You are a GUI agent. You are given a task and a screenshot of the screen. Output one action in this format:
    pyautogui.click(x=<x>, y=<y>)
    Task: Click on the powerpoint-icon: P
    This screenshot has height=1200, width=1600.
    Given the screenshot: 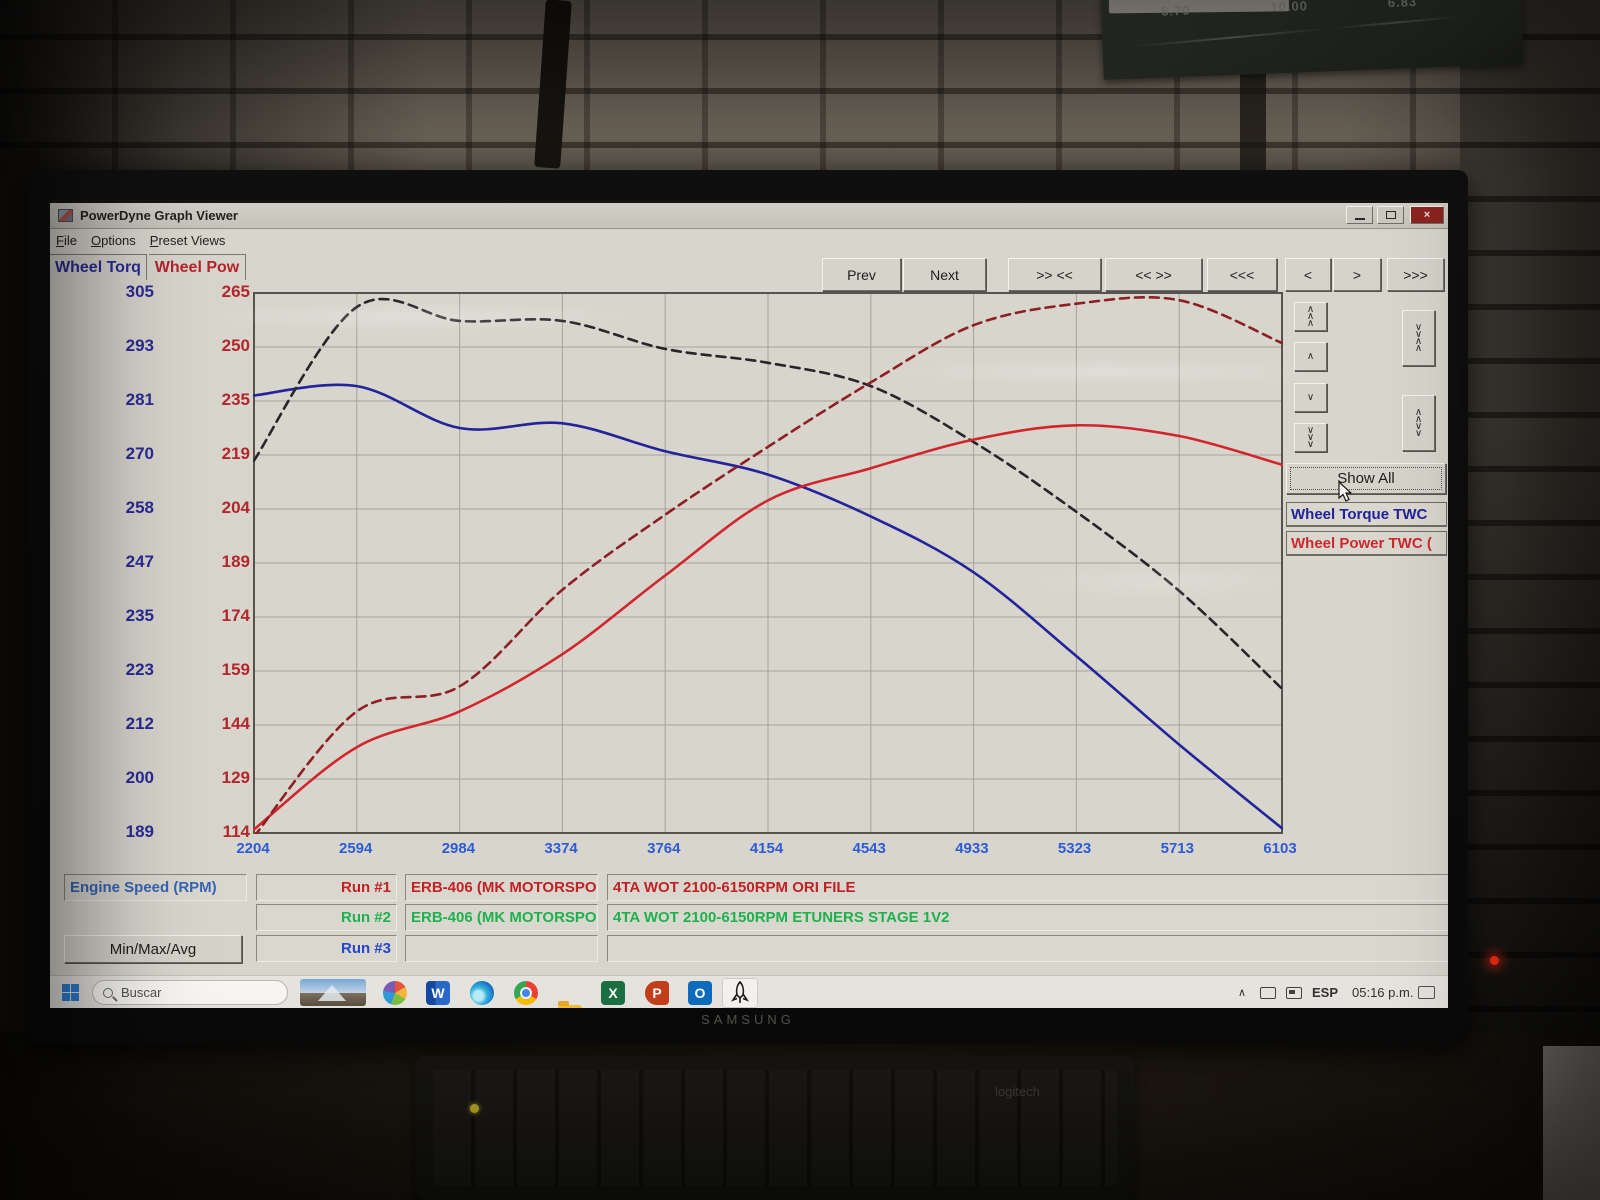 What is the action you would take?
    pyautogui.click(x=657, y=993)
    